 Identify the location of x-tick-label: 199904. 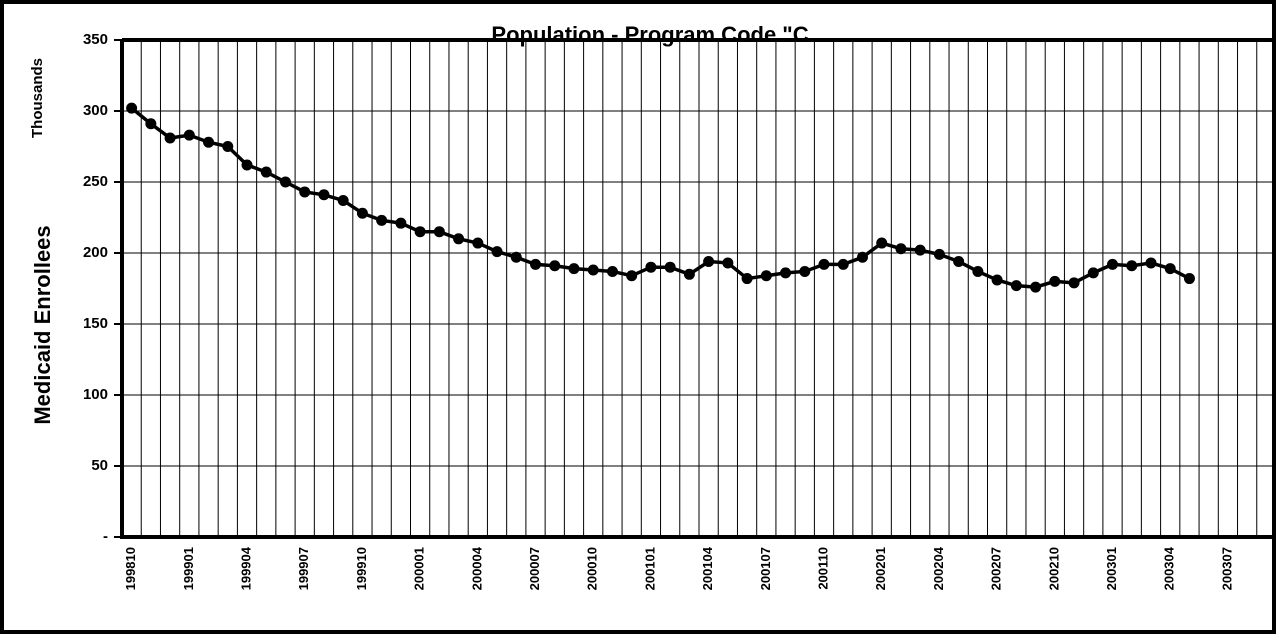
(245, 568).